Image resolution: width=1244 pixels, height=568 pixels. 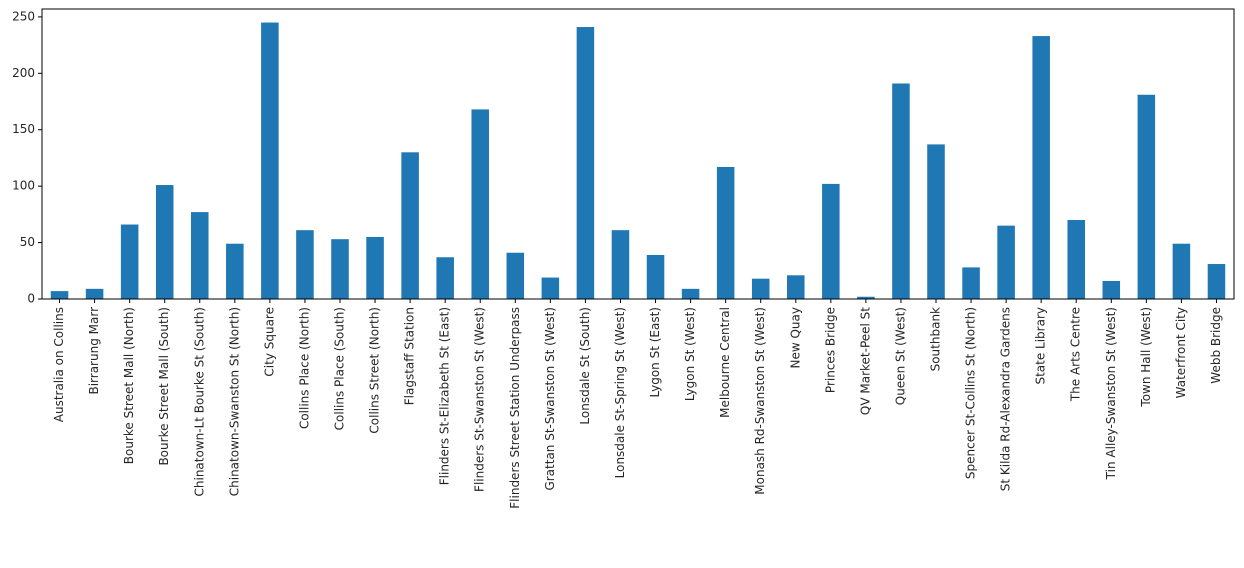 What do you see at coordinates (1111, 393) in the screenshot?
I see `x-tick-label: Tin Alley-Swanston St (West)` at bounding box center [1111, 393].